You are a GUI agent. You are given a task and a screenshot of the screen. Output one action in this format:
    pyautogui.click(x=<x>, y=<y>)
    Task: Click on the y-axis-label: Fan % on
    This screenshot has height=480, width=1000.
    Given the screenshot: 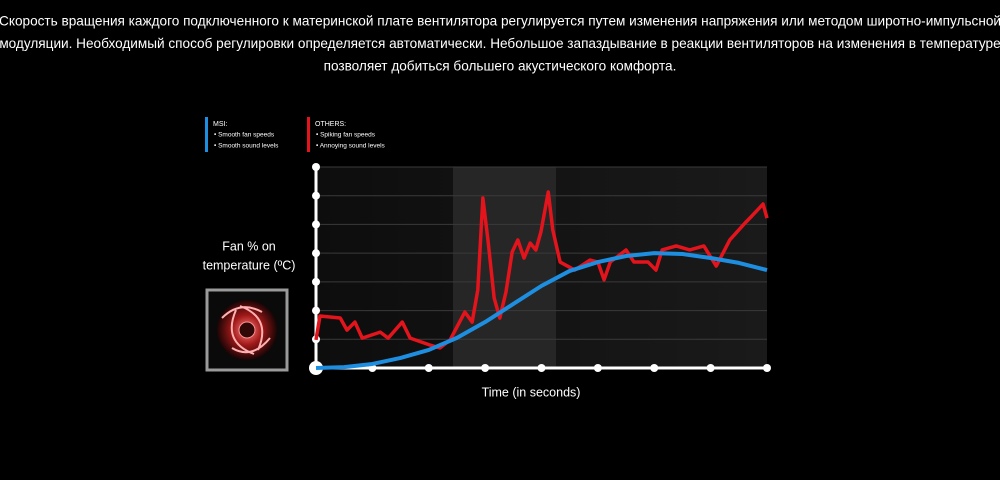 What is the action you would take?
    pyautogui.click(x=249, y=246)
    